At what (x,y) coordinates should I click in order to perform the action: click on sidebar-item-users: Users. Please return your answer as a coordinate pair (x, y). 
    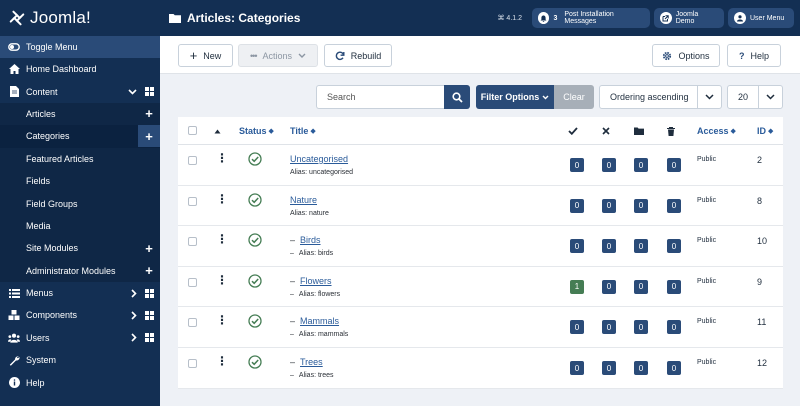
    Looking at the image, I should click on (80, 338).